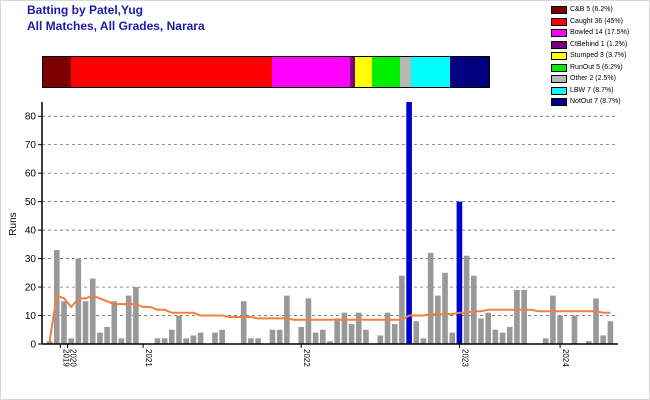  Describe the element at coordinates (31, 231) in the screenshot. I see `y-tick-label: 40` at that location.